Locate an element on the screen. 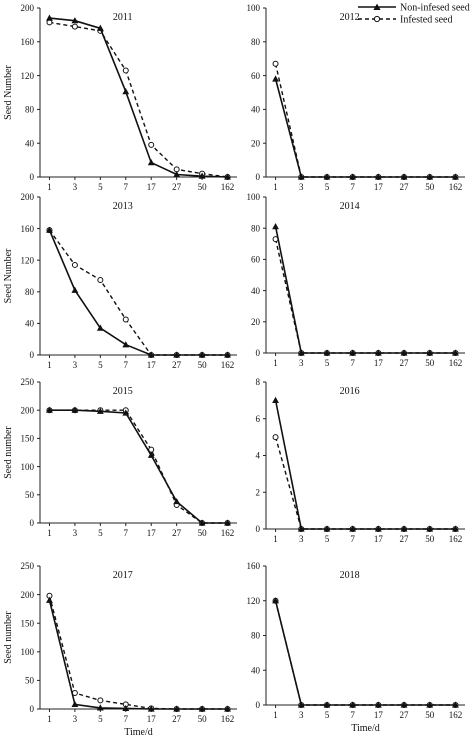 Image resolution: width=474 pixels, height=745 pixels. legend: Non-infesed seed Infested seed is located at coordinates (414, 14).